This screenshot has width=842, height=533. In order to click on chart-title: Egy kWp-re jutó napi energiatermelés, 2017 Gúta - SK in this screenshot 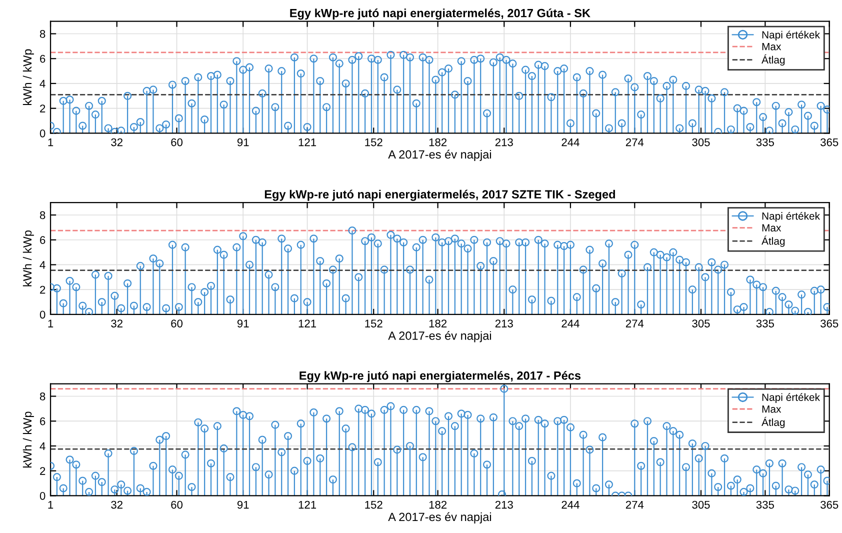, I will do `click(440, 14)`.